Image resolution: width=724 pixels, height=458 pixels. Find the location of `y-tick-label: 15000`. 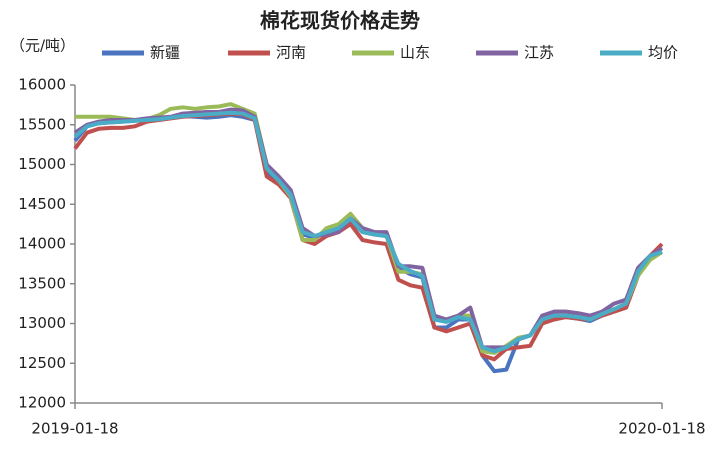

y-tick-label: 15000 is located at coordinates (42, 164).